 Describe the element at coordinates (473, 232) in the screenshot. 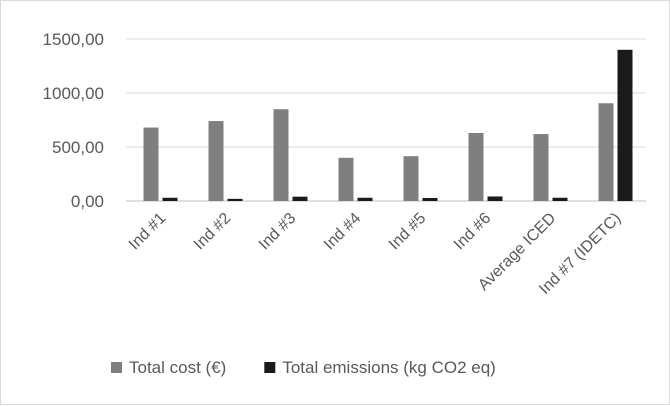

I see `x-tick-label: Ind #6` at that location.